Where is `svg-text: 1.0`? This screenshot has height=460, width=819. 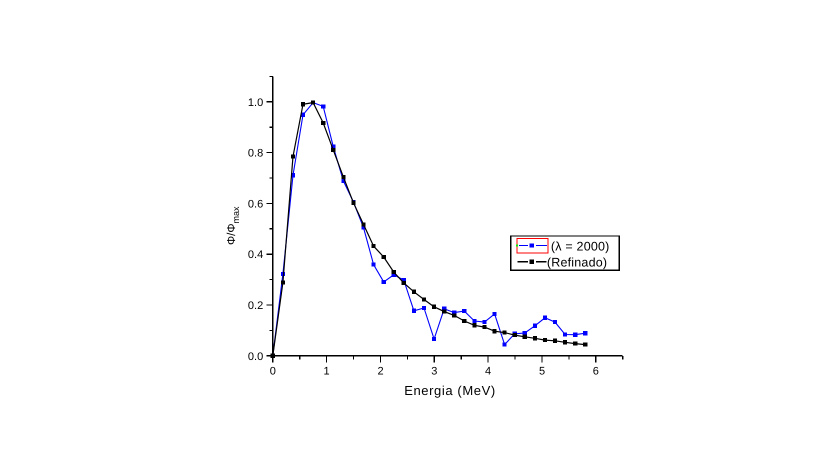
svg-text: 1.0 is located at coordinates (255, 103).